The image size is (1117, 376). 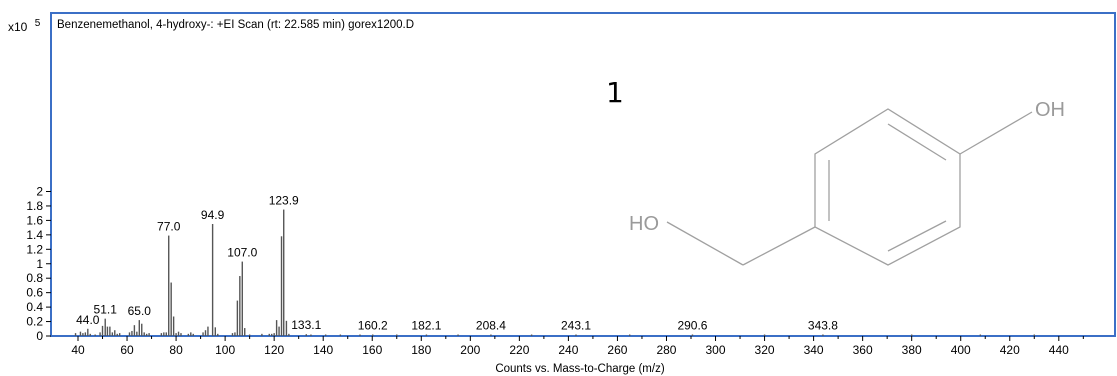 What do you see at coordinates (306, 325) in the screenshot?
I see `peak-label: 133.1` at bounding box center [306, 325].